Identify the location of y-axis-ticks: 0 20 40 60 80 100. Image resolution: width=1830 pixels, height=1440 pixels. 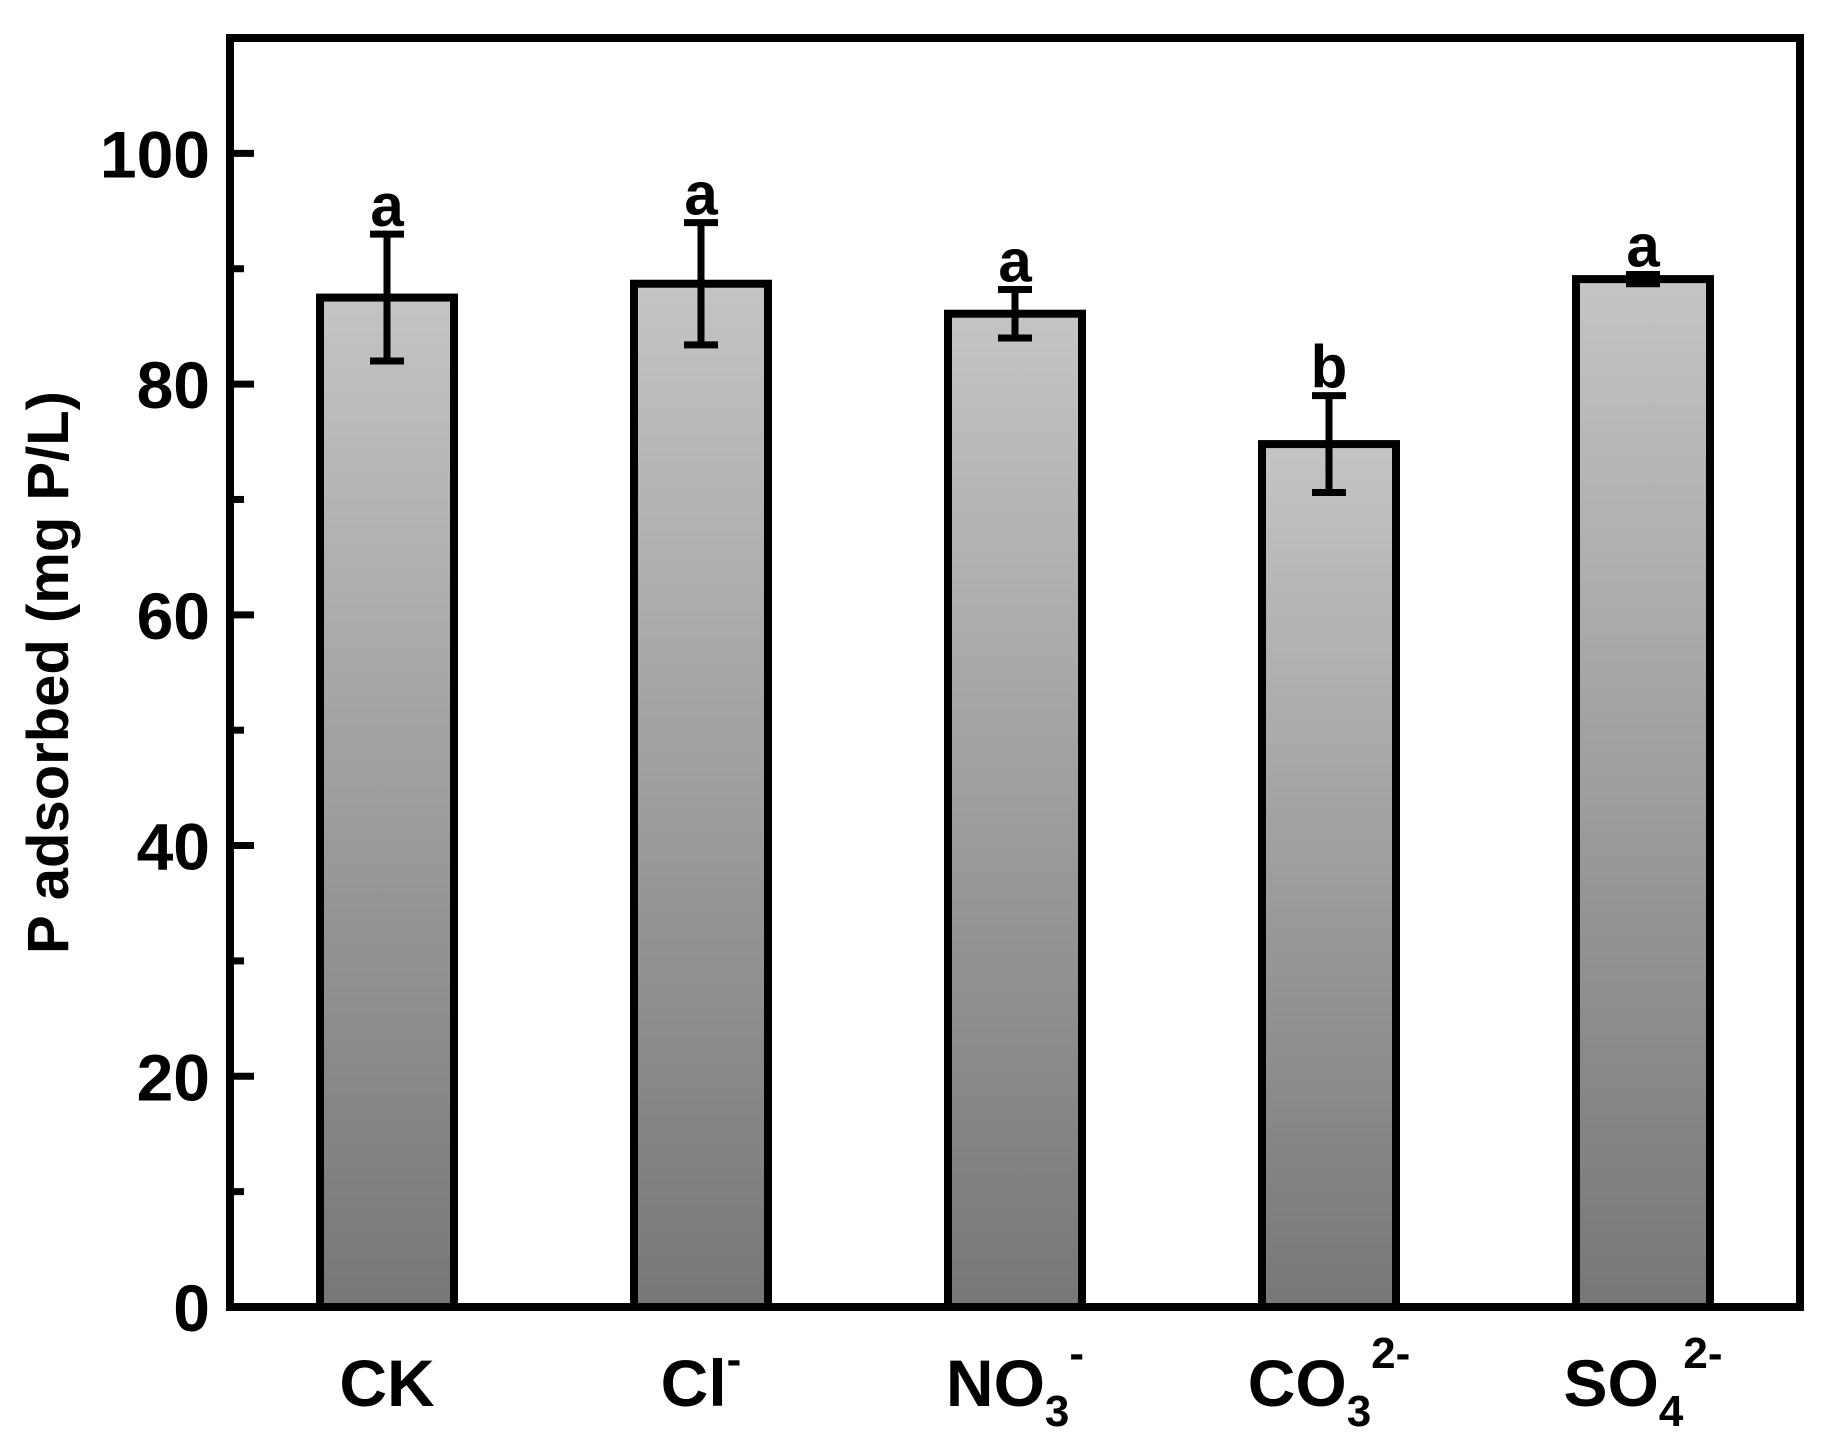
(177, 731).